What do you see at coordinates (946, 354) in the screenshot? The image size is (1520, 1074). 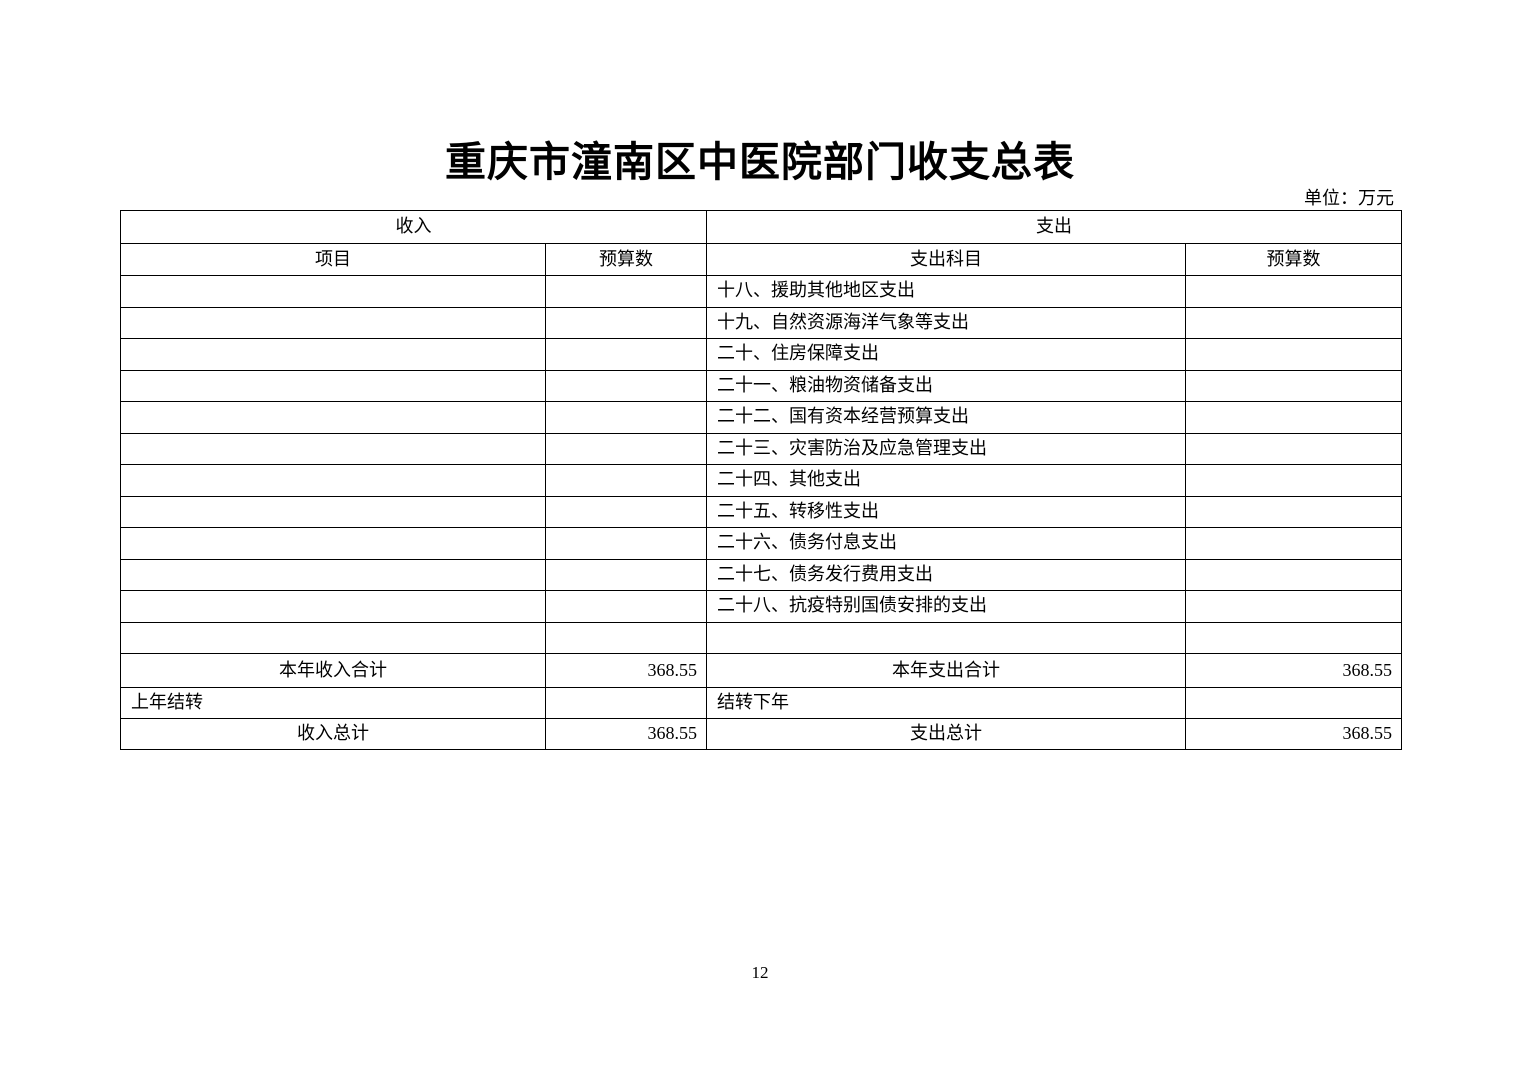 I see `expense-item-cell: 二十、住房保障支出` at bounding box center [946, 354].